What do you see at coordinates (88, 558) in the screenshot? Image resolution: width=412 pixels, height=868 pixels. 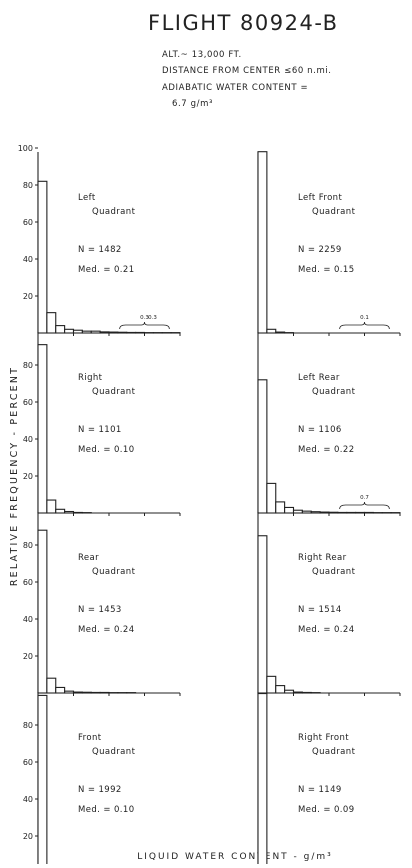 I see `panel-name: Rear` at bounding box center [88, 558].